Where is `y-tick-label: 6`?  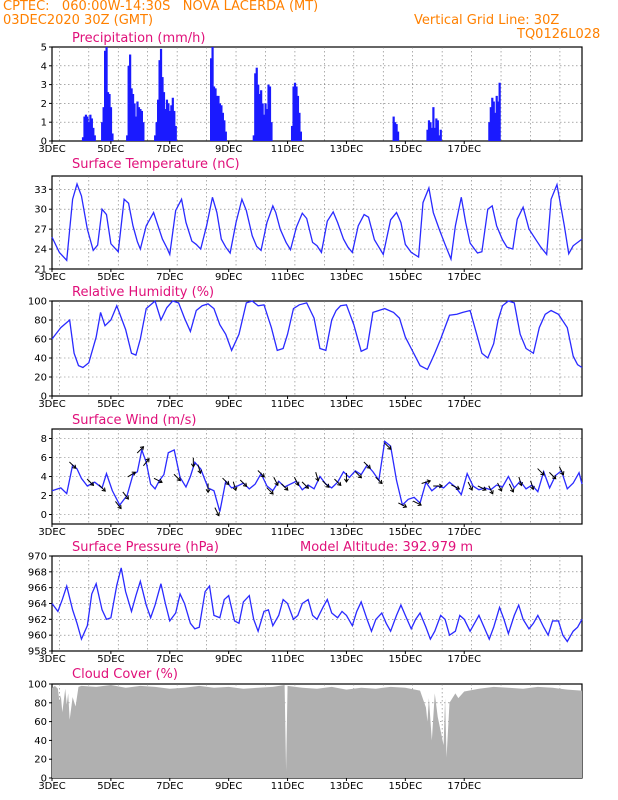 y-tick-label: 6 is located at coordinates (44, 458).